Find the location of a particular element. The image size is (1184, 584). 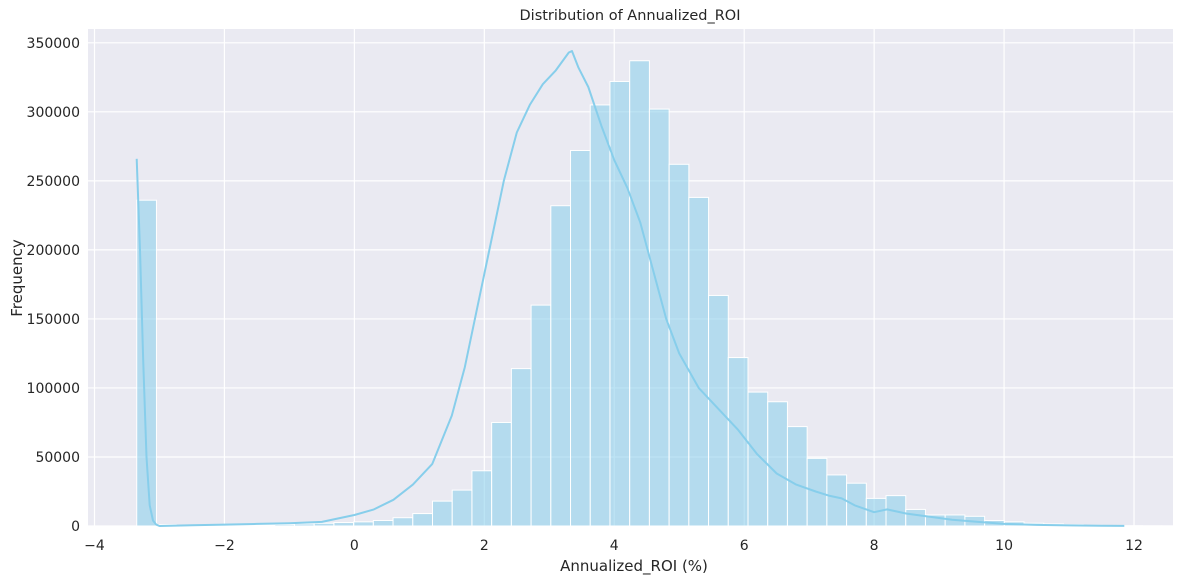

x-tick-labels: −4 −2 0 2 4 6 8 10 12 is located at coordinates (613, 546).